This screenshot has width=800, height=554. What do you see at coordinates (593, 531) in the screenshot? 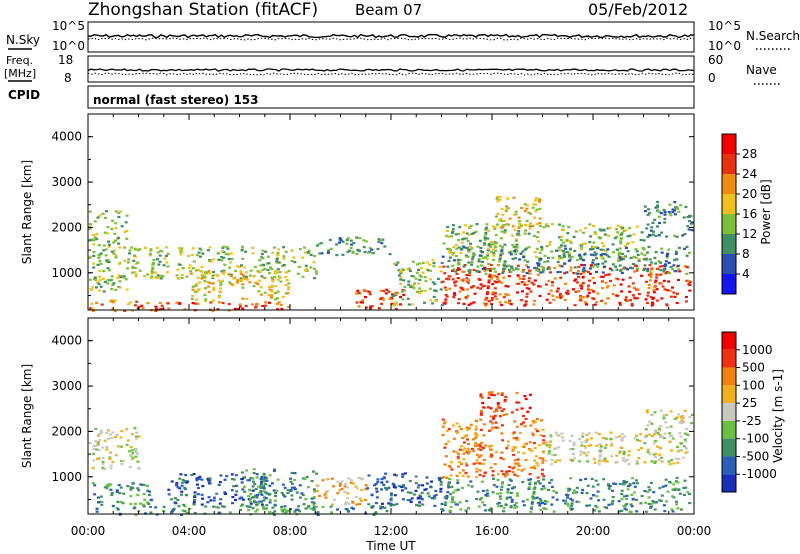
I see `time-tick-label: 20:00` at bounding box center [593, 531].